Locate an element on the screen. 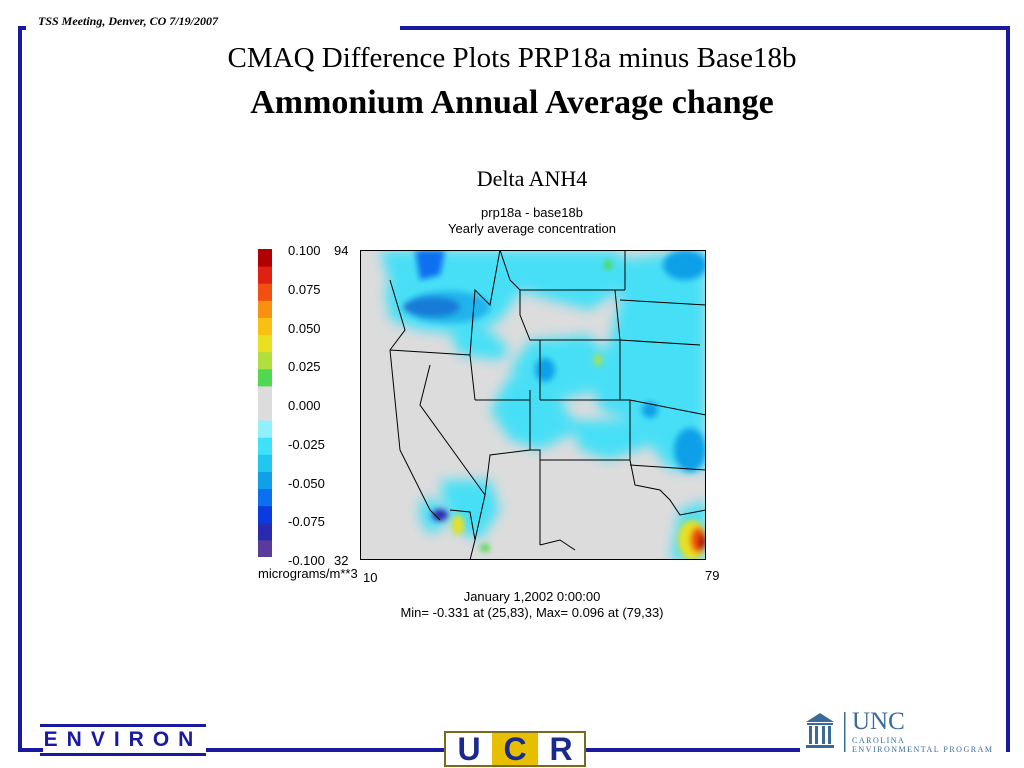  state-boundaries is located at coordinates (547, 405).